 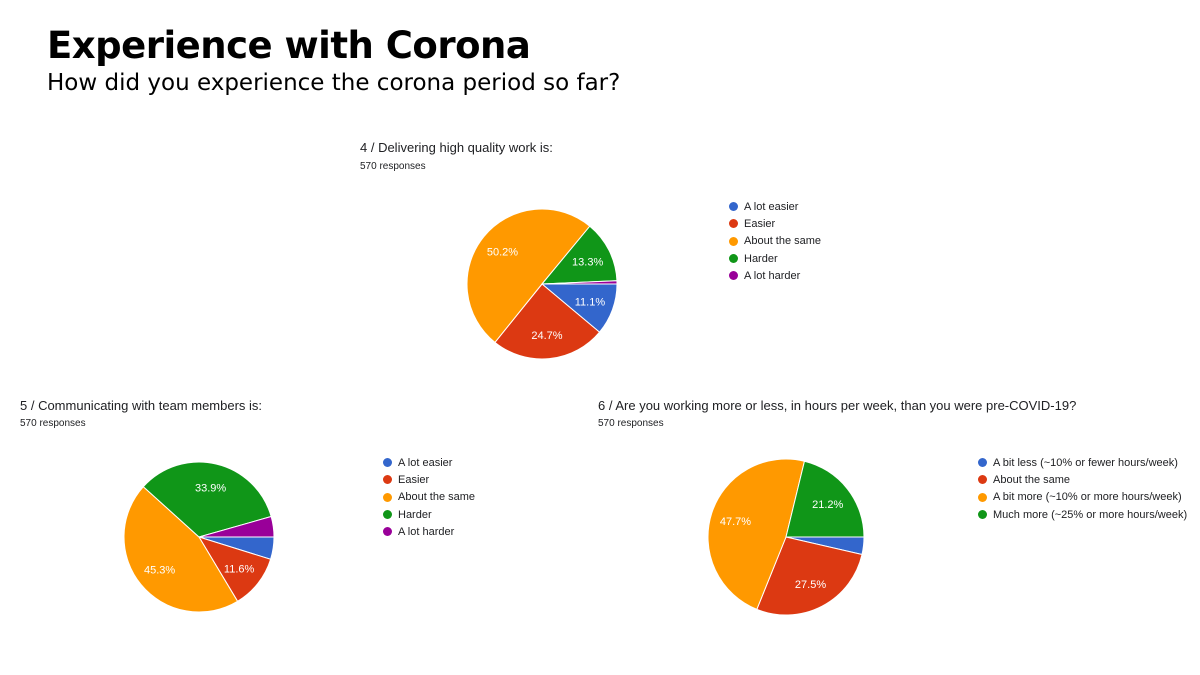 What do you see at coordinates (393, 166) in the screenshot?
I see `chart-1-responses: 570 responses` at bounding box center [393, 166].